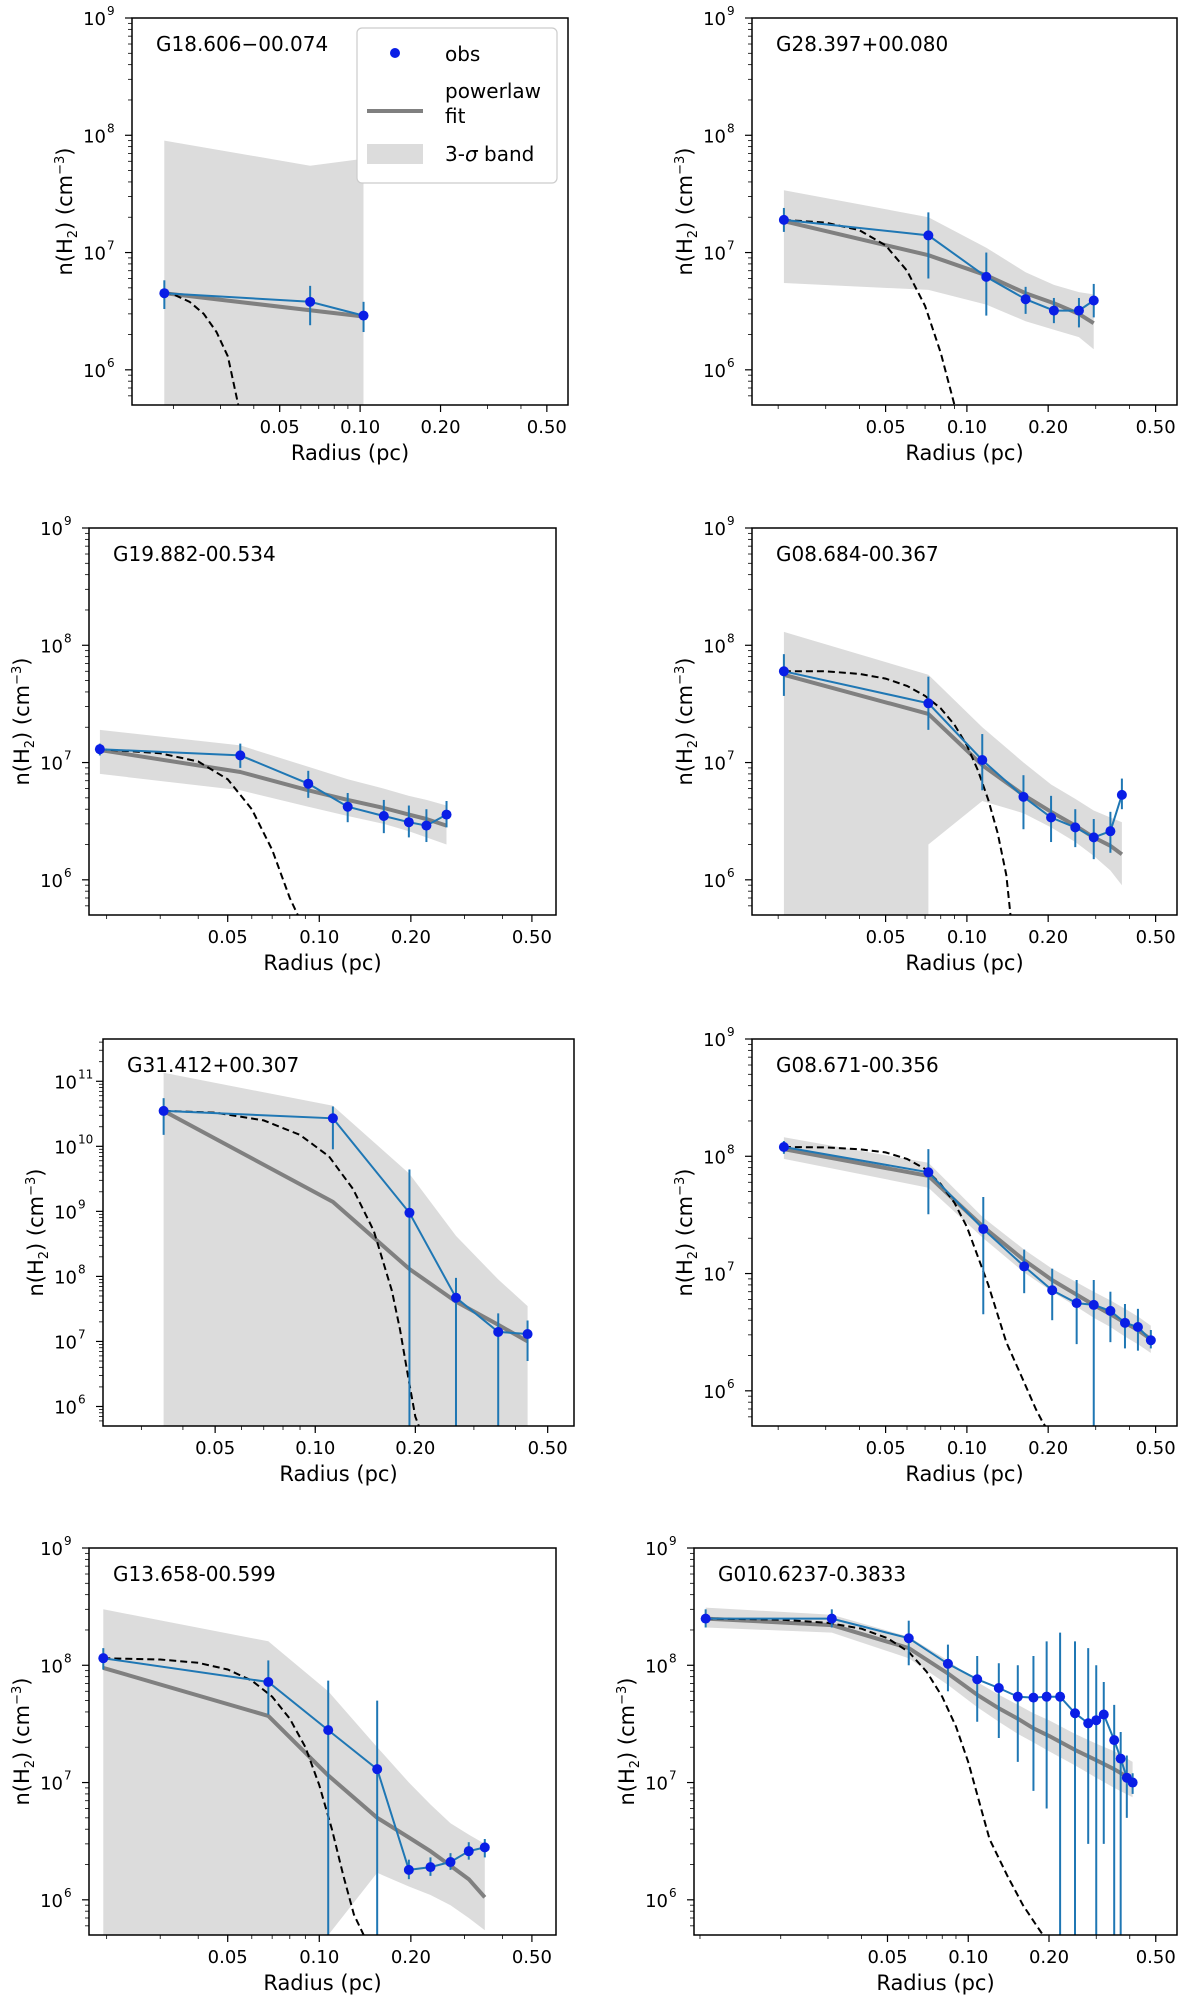  Describe the element at coordinates (472, 154) in the screenshot. I see `legend-band-sigma: σ` at that location.